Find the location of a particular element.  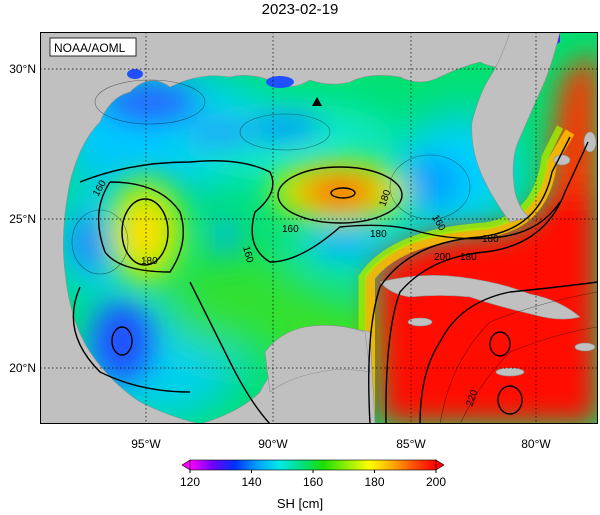

lat-tick-label: 30°N is located at coordinates (22, 69).